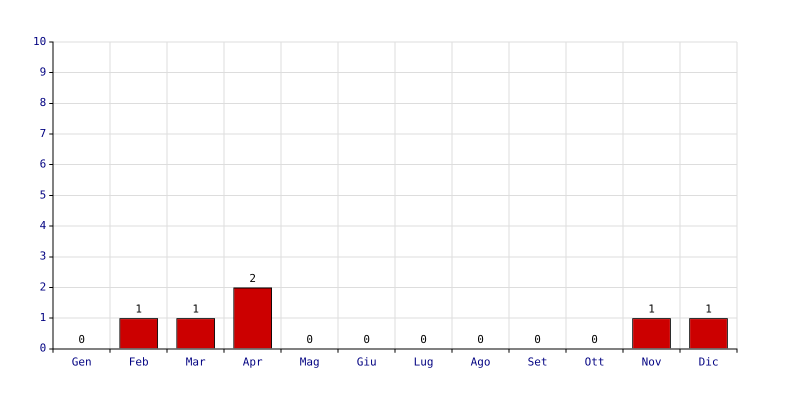  Describe the element at coordinates (196, 361) in the screenshot. I see `x-tick-label: Mar` at that location.